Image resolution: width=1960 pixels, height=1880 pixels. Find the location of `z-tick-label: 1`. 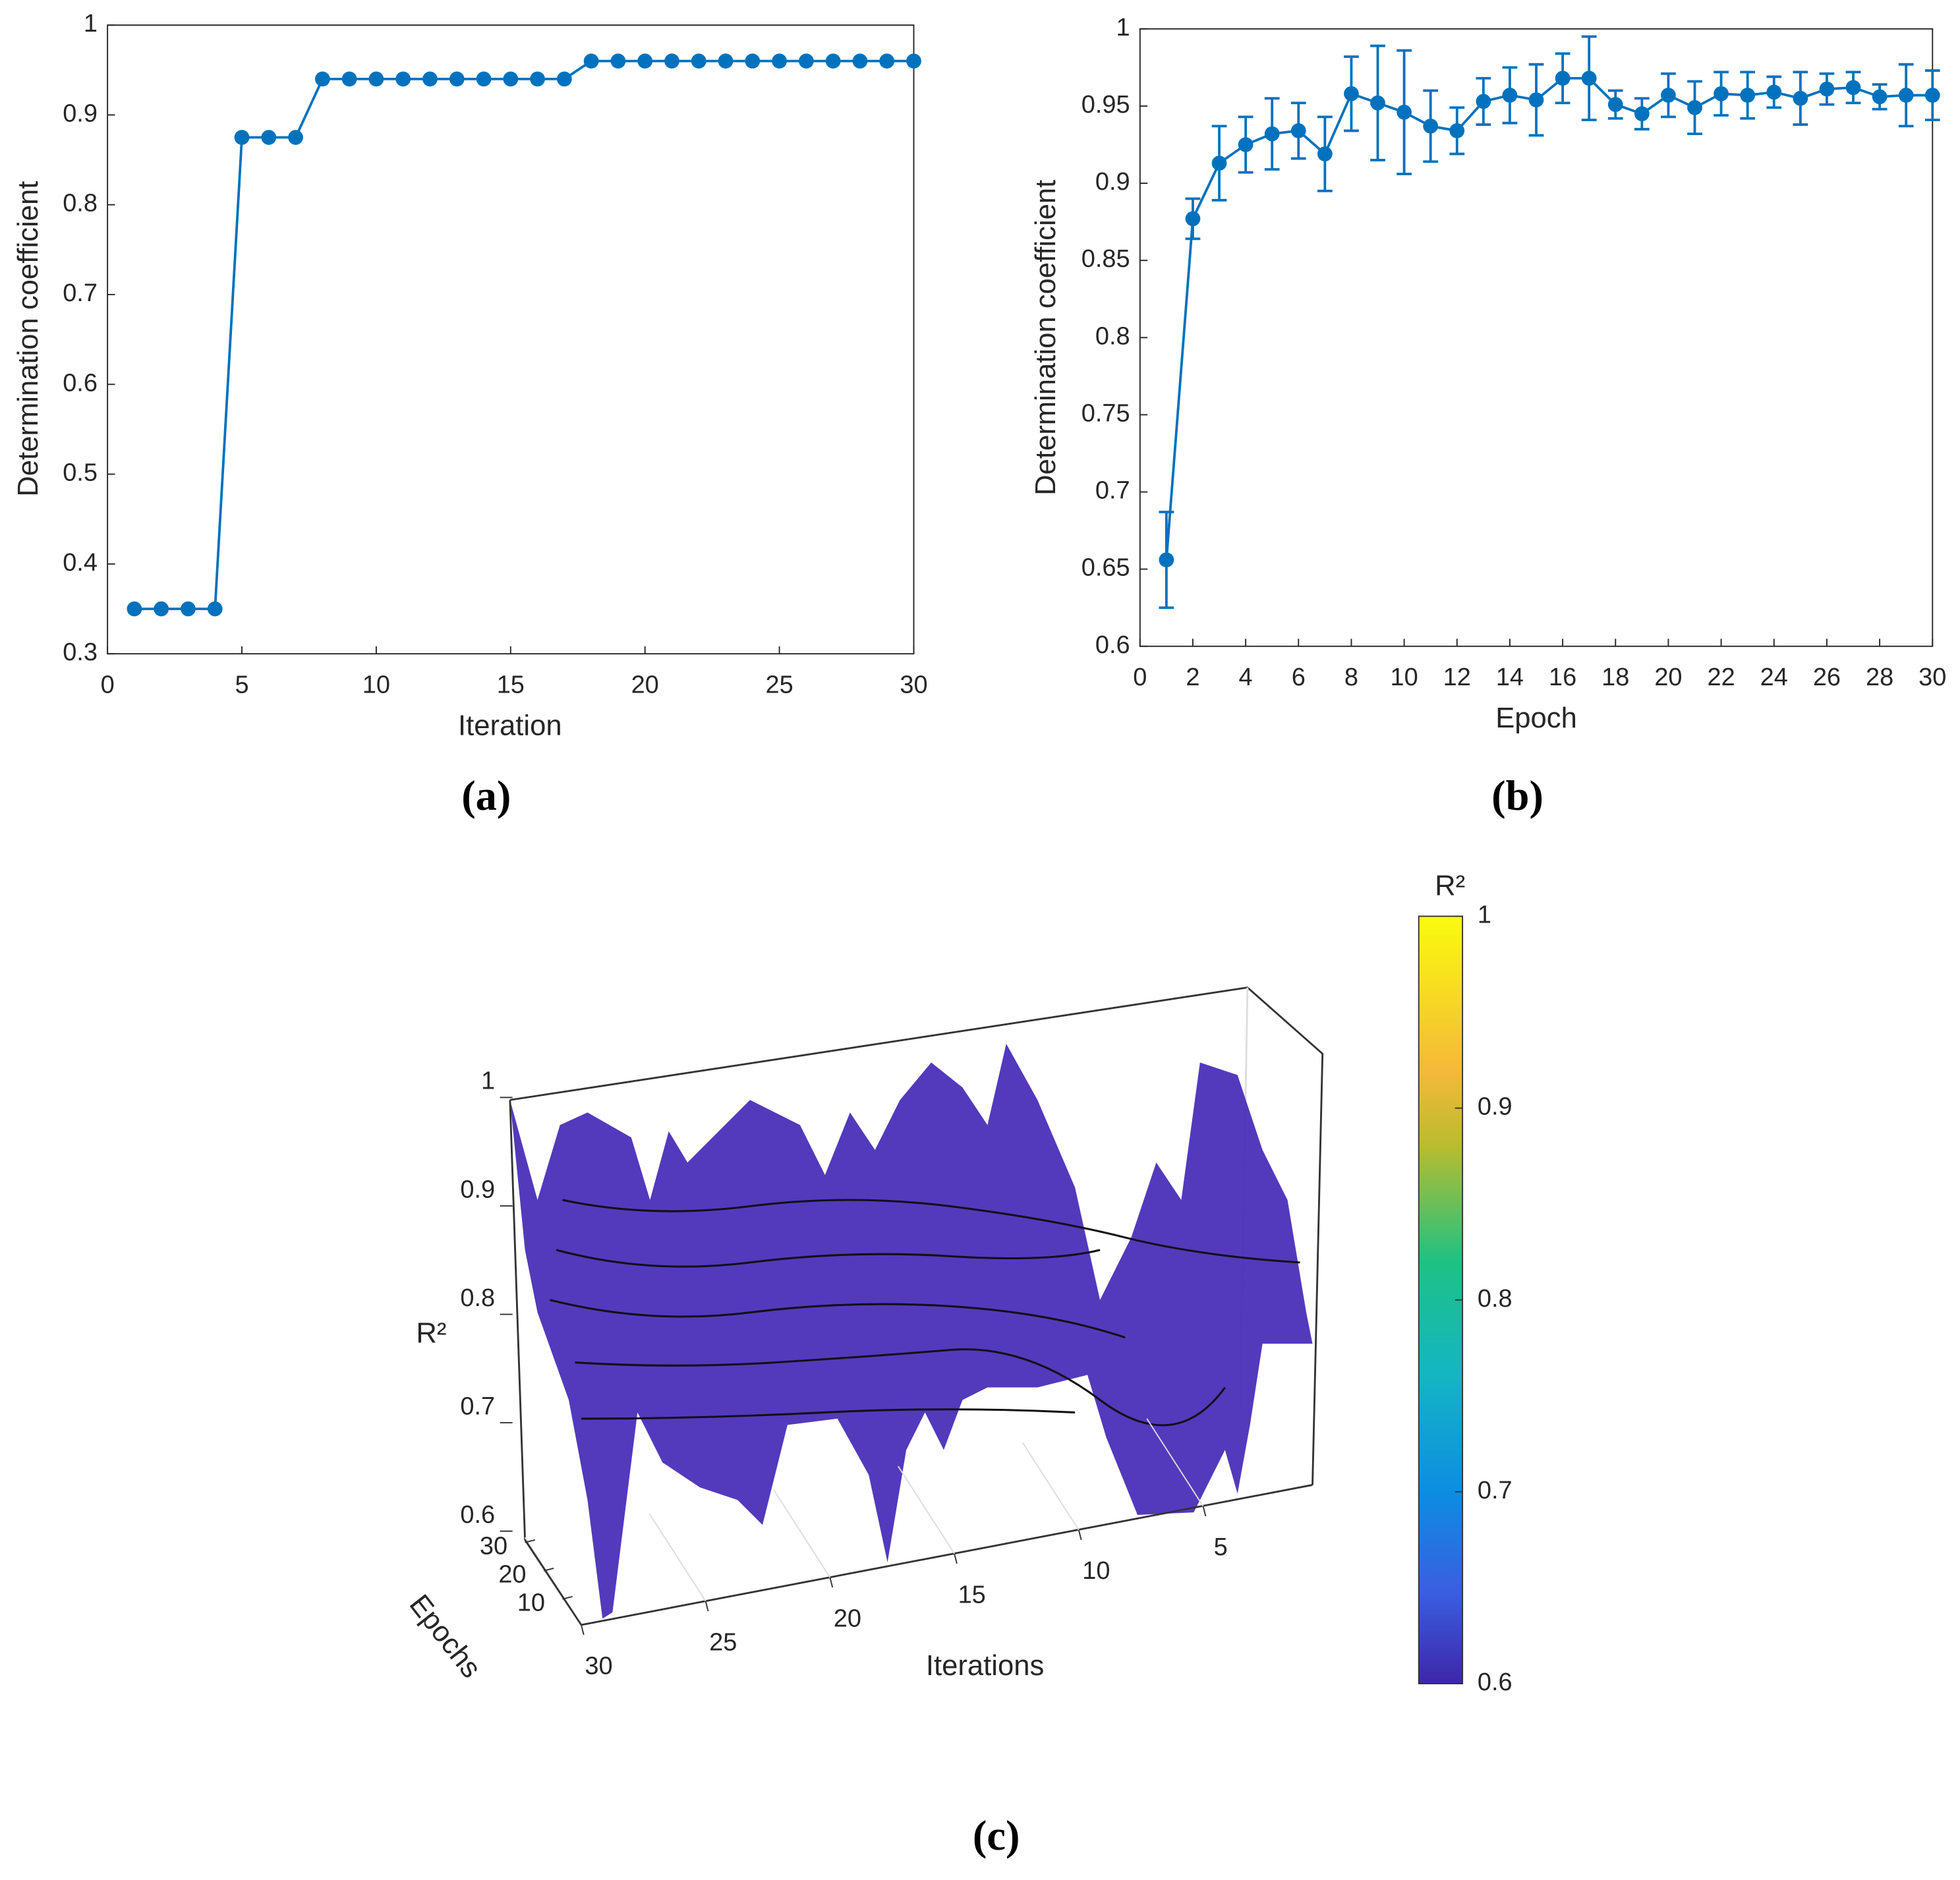

z-tick-label: 1 is located at coordinates (488, 1081).